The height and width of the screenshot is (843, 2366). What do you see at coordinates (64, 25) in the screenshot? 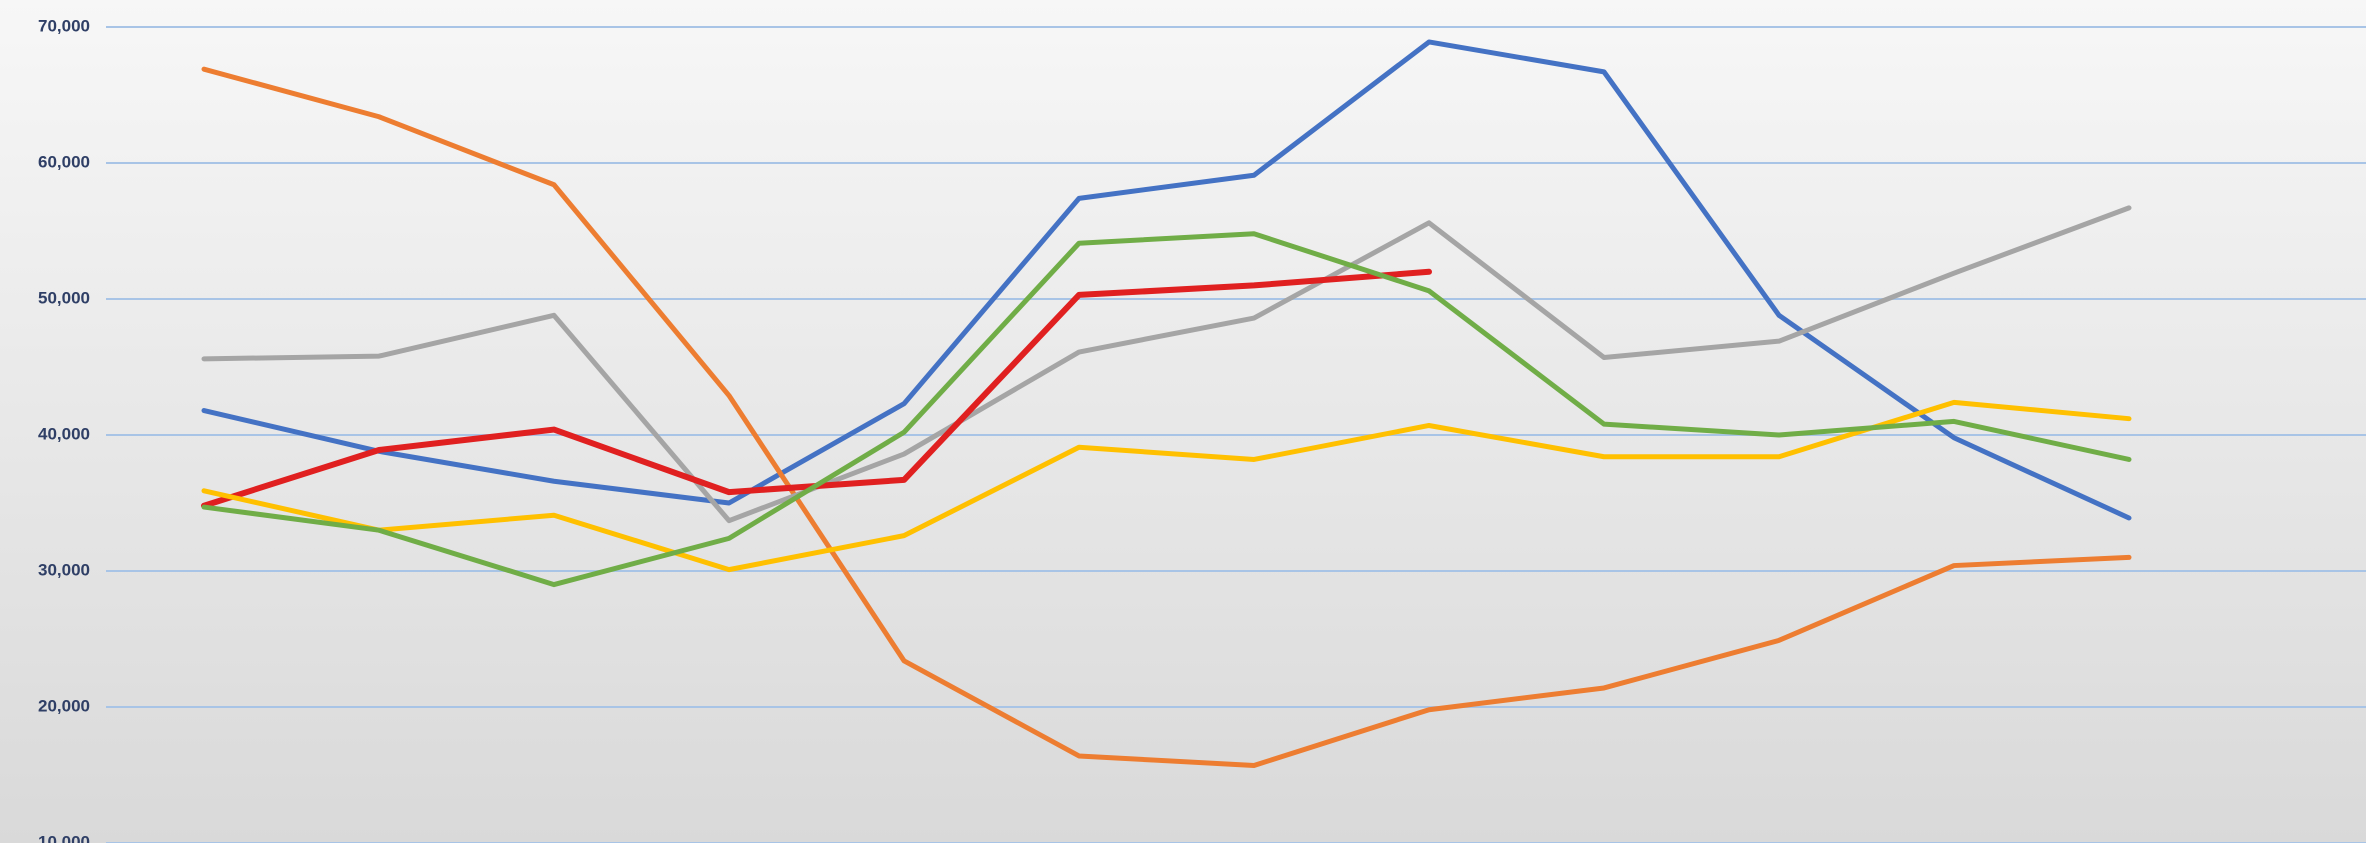
I see `y-tick-label: 70,000` at bounding box center [64, 25].